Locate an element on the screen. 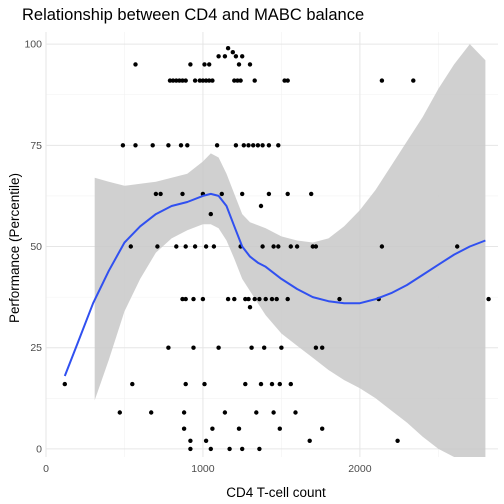 The width and height of the screenshot is (504, 504). y-tick-label: 0 is located at coordinates (39, 449).